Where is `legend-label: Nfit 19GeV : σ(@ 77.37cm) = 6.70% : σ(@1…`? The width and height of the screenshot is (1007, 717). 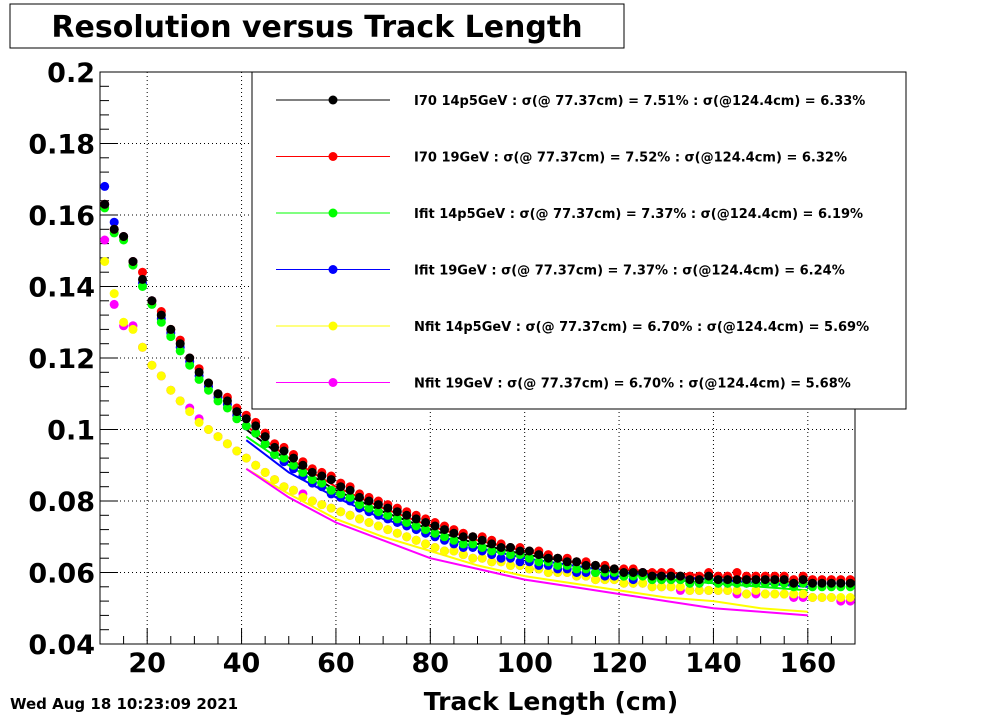
legend-label: Nfit 19GeV : σ(@ 77.37cm) = 6.70% : σ(@1… is located at coordinates (632, 384).